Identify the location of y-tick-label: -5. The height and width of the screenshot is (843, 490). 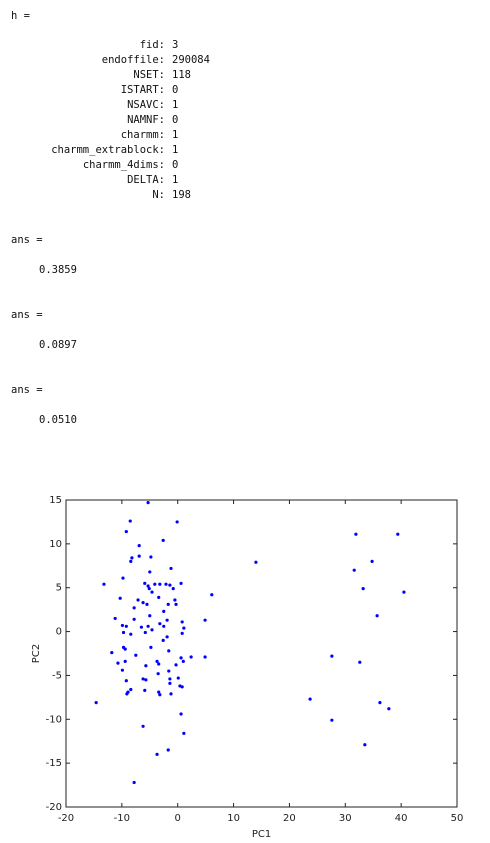
(57, 675).